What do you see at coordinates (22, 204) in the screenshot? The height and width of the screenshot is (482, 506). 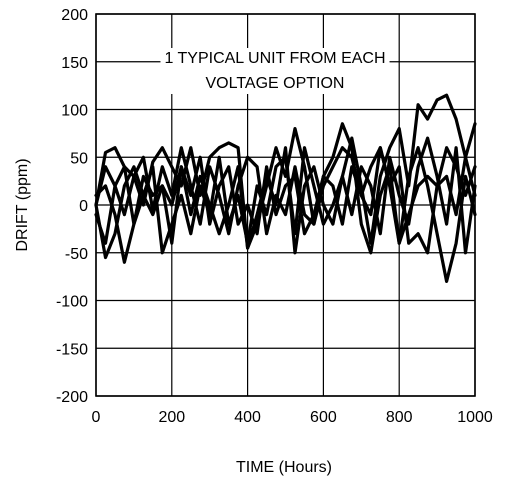 I see `y-axis-label: DRIFT (ppm)` at bounding box center [22, 204].